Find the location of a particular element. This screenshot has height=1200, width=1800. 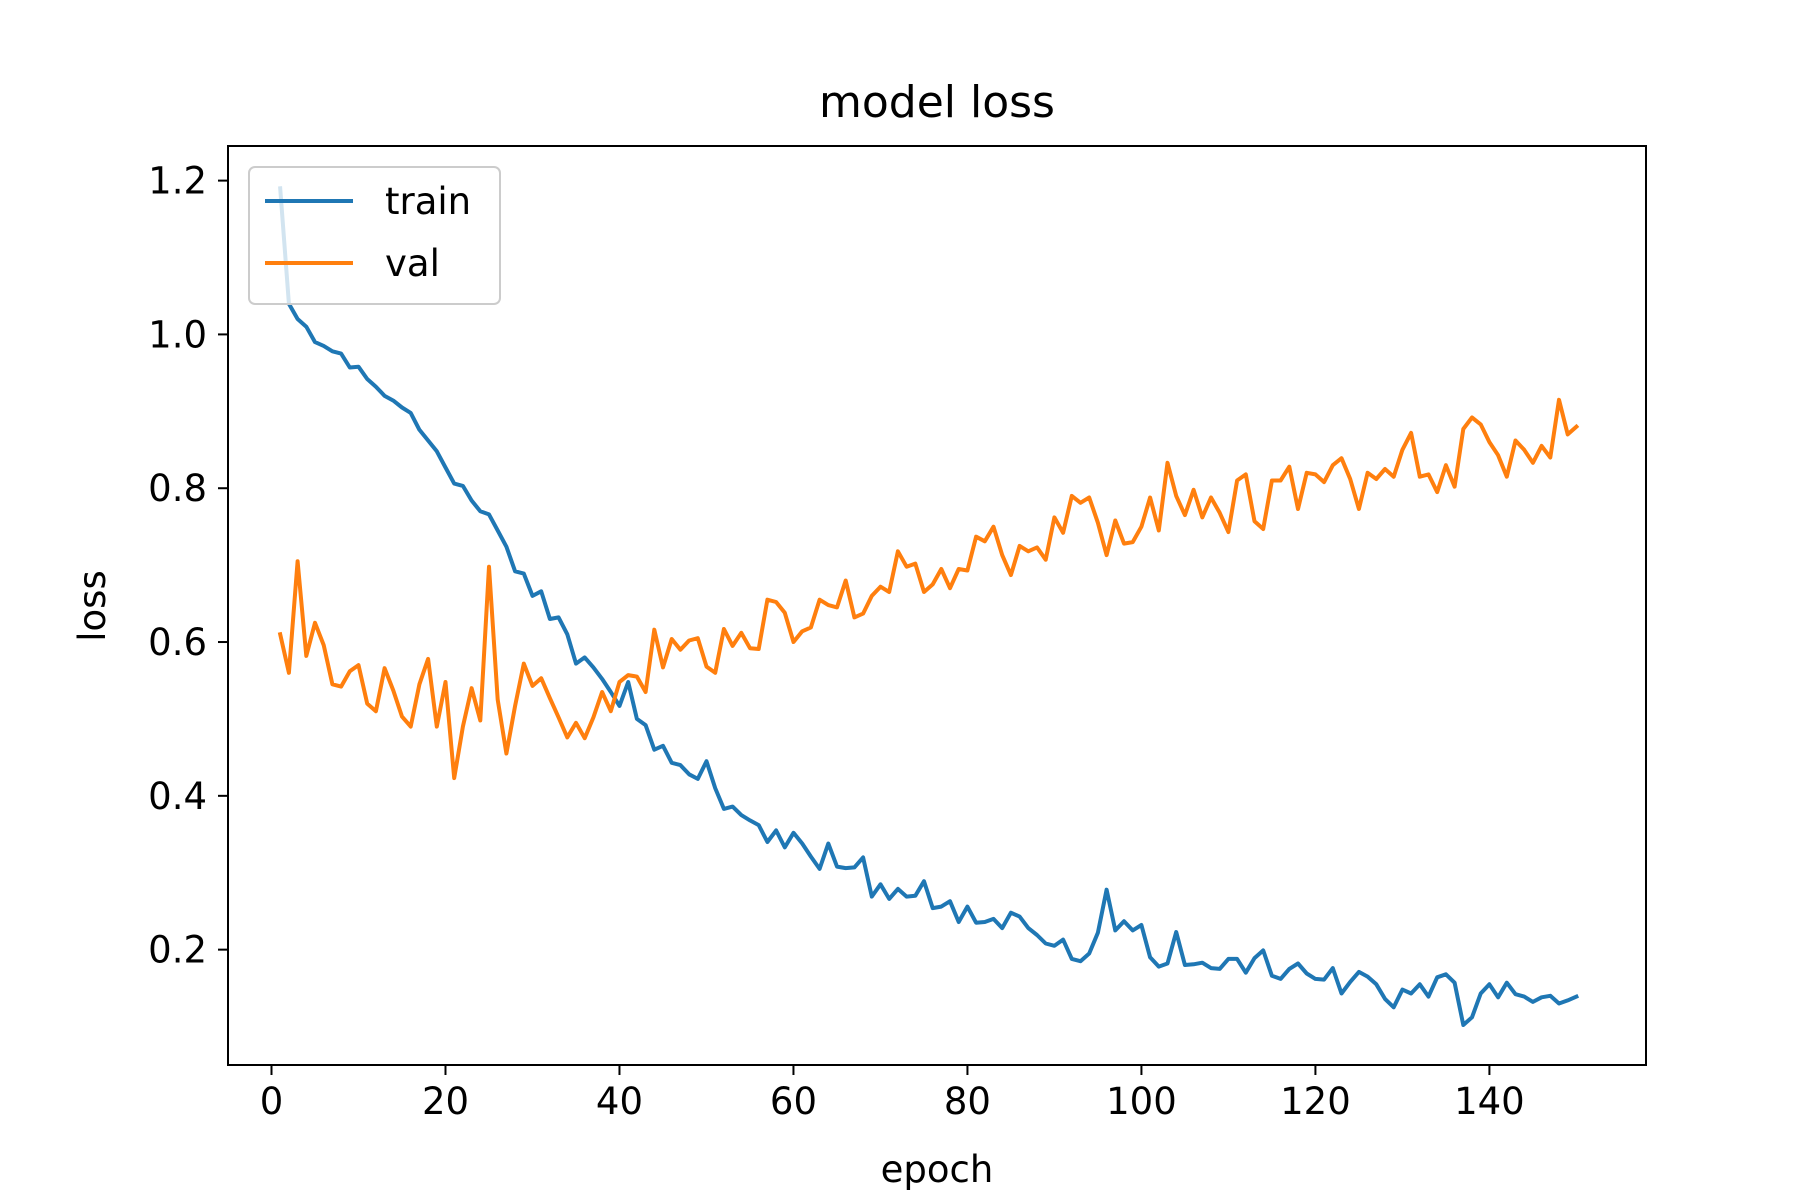

x-tick-label: 80 is located at coordinates (967, 1101).